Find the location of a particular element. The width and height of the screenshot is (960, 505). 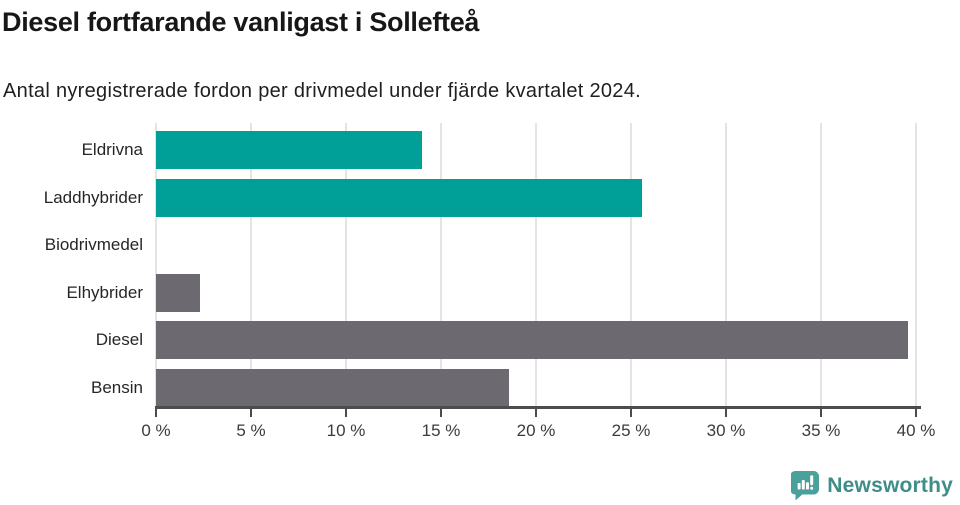

x-axis-line is located at coordinates (538, 407).